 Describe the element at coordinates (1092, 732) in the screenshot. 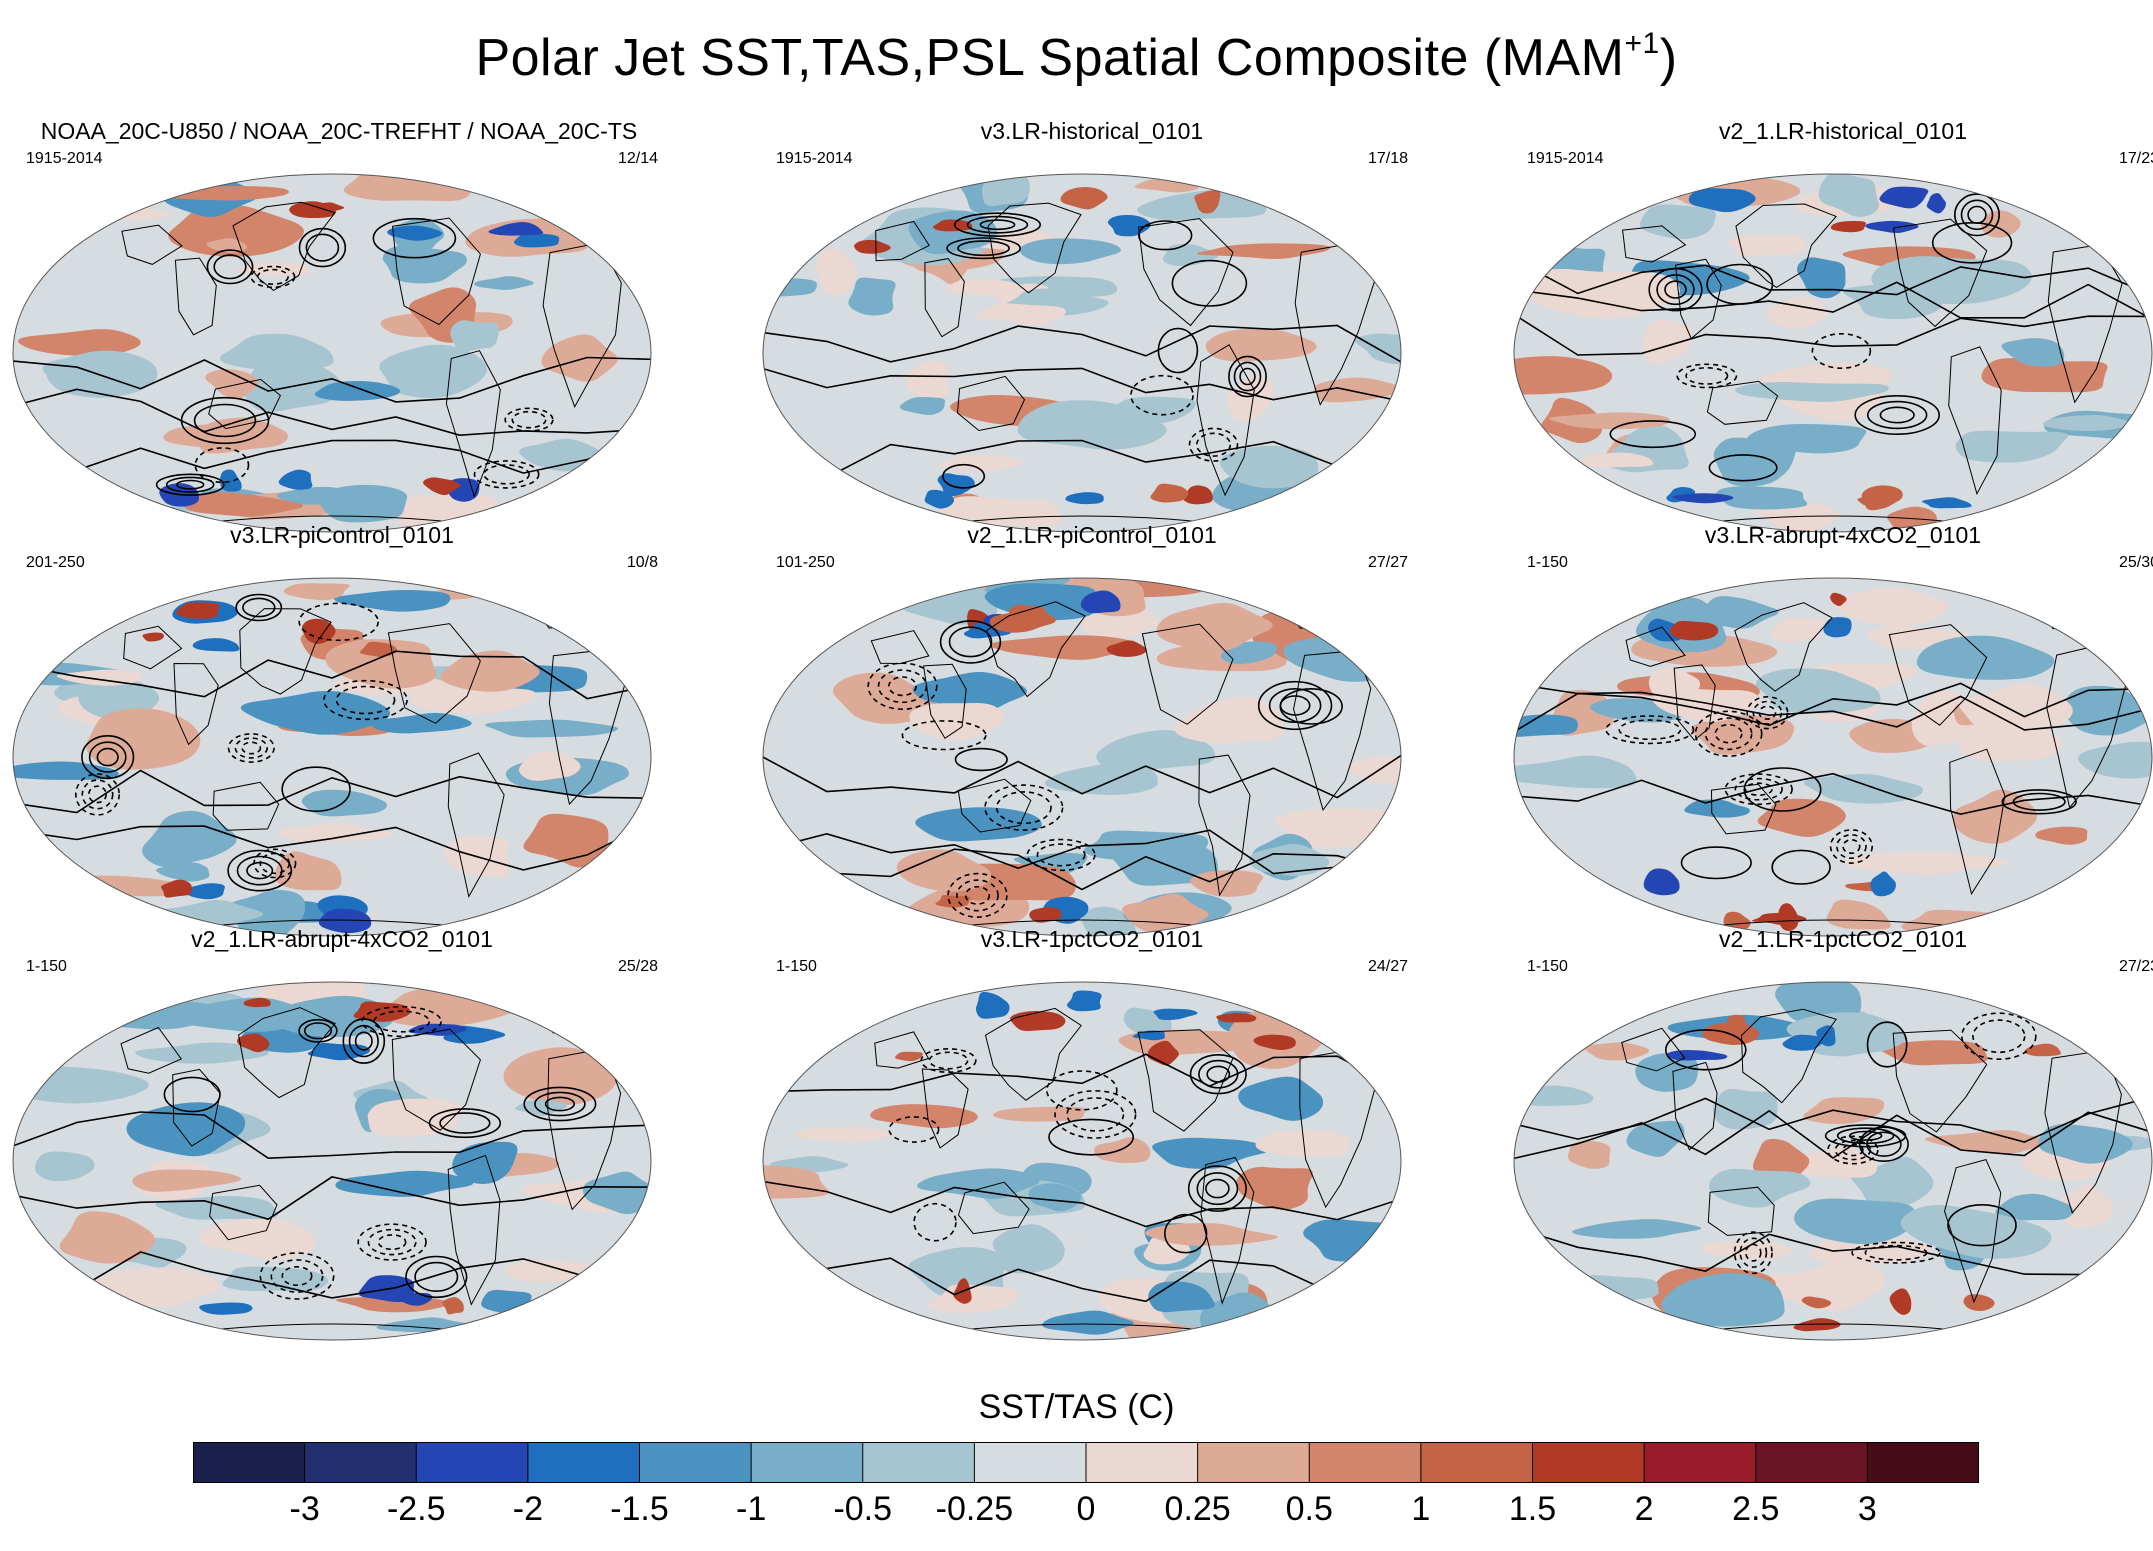

I see `map-panel: v2_1.LR-piControl_0101 101-250 27/27` at that location.